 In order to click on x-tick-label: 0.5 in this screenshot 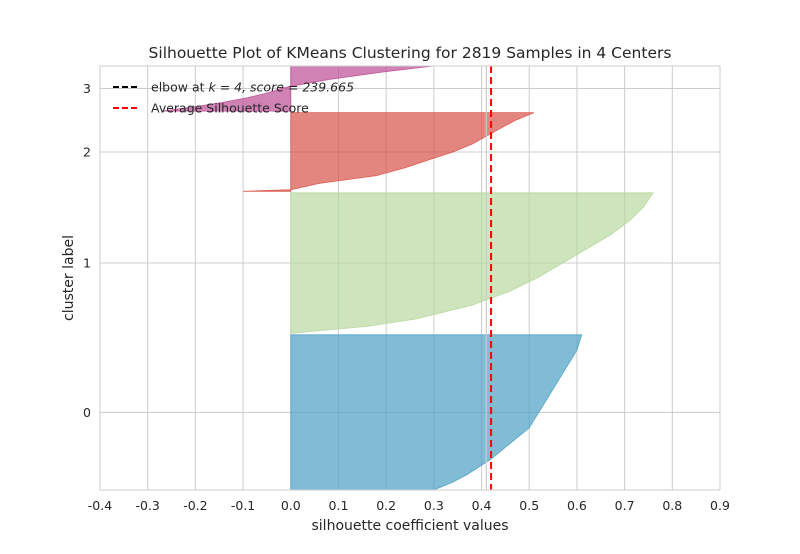, I will do `click(529, 505)`.